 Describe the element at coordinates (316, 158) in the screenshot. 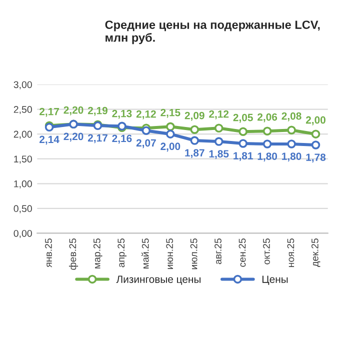

I see `data-label: 1,78` at that location.